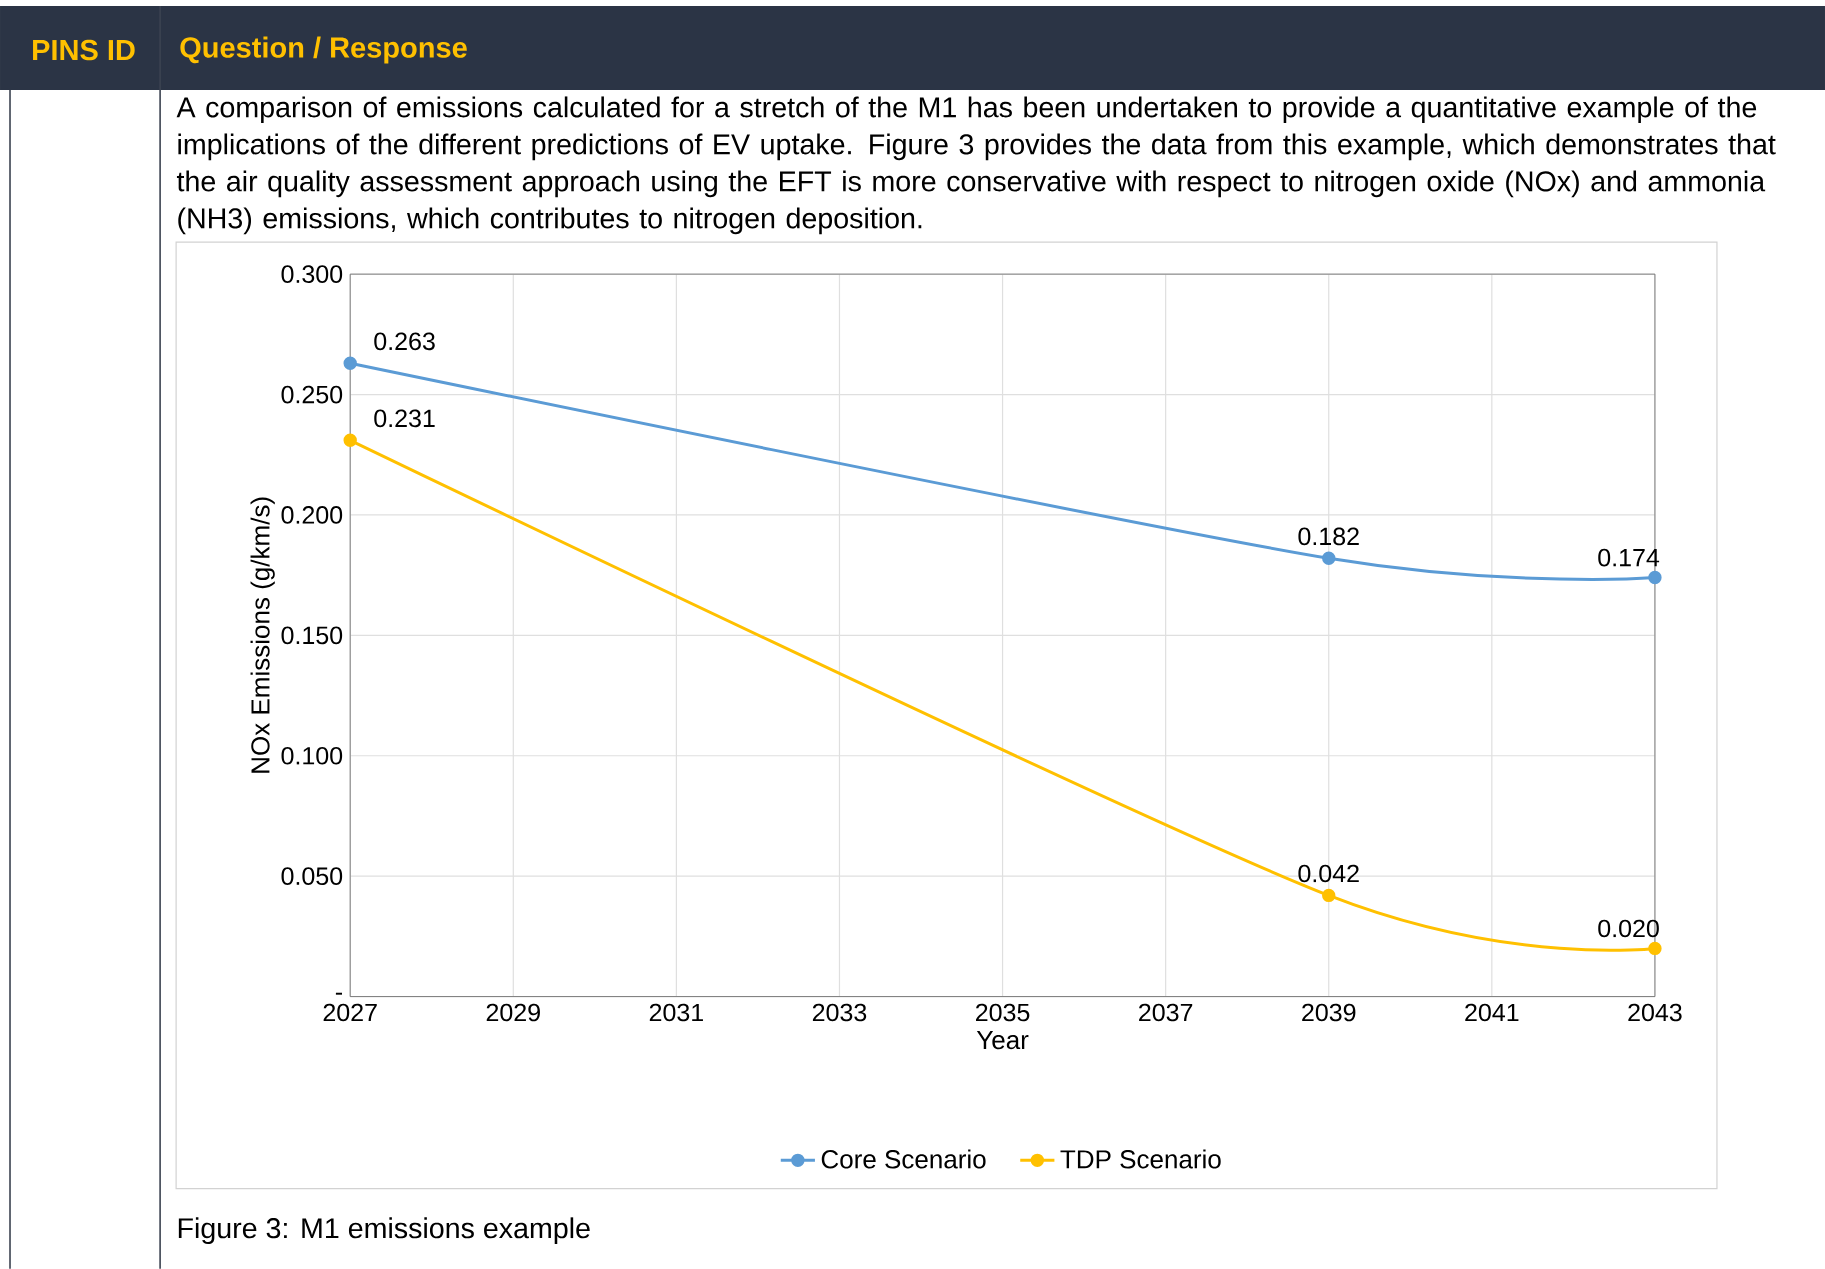 This screenshot has width=1825, height=1269. What do you see at coordinates (1655, 1012) in the screenshot?
I see `x-tick-label: 2043` at bounding box center [1655, 1012].